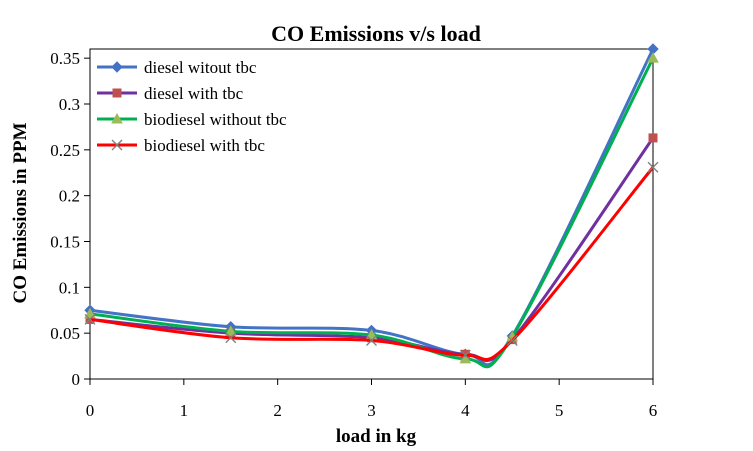  I want to click on x-tick-label: 0, so click(90, 410).